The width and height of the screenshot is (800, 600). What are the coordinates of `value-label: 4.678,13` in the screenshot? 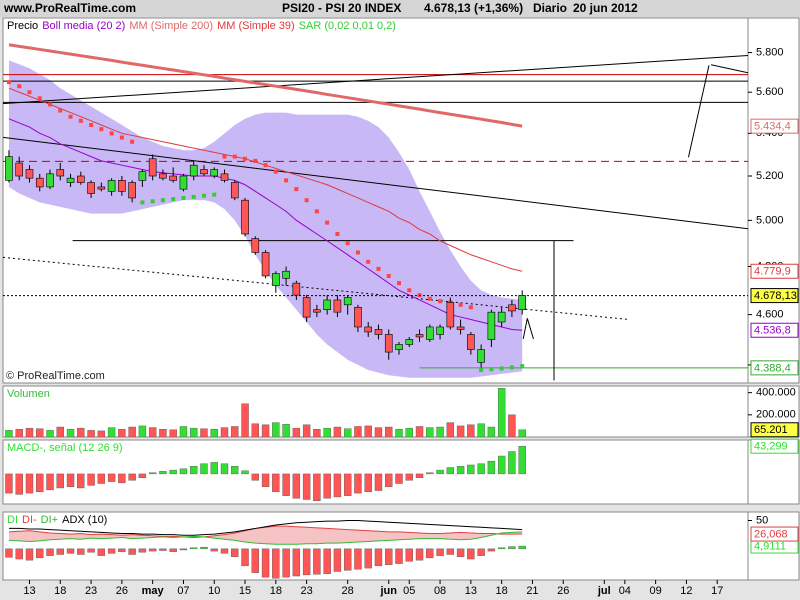 It's located at (775, 296).